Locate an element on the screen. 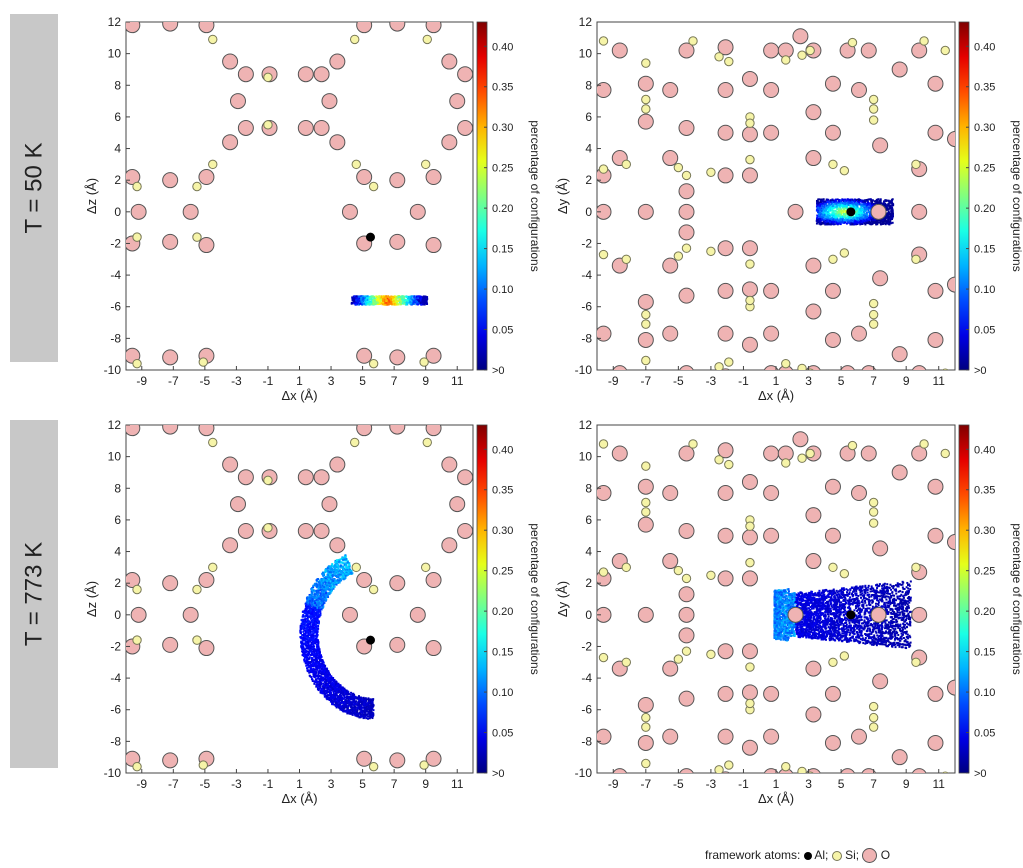 Image resolution: width=1023 pixels, height=868 pixels. plot-area is located at coordinates (776, 196).